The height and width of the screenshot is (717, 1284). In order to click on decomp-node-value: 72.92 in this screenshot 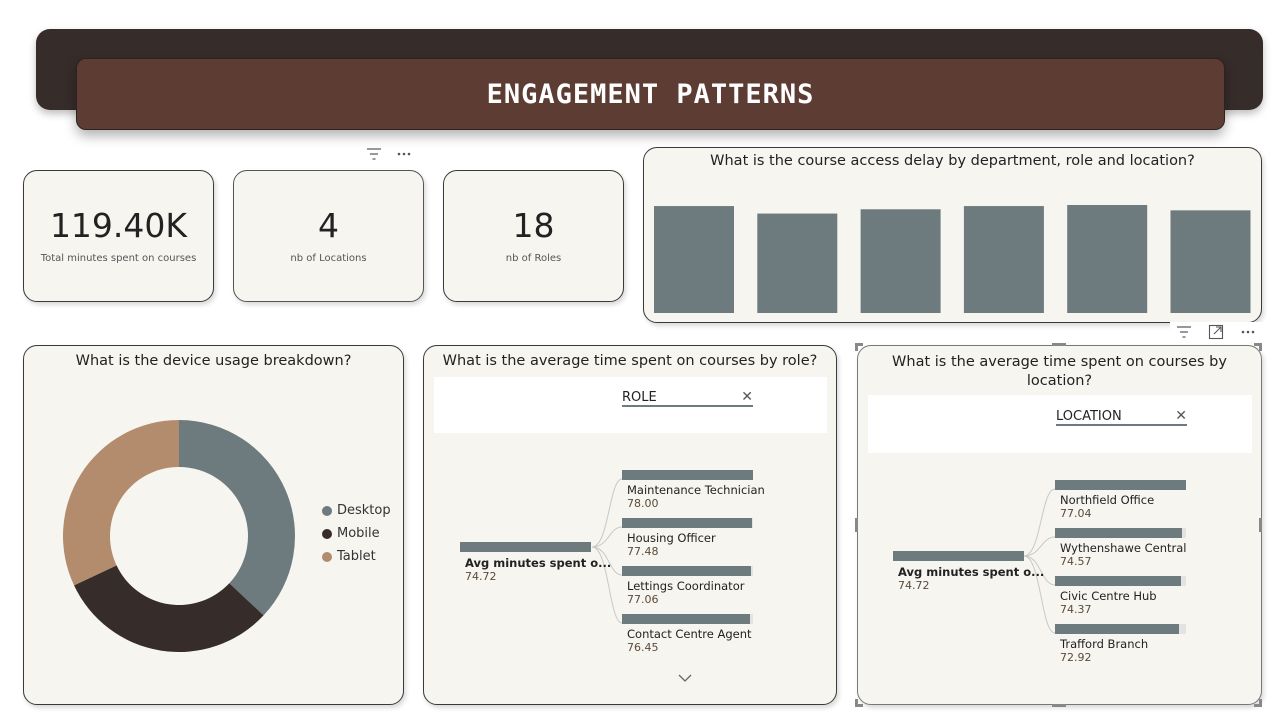, I will do `click(1076, 657)`.